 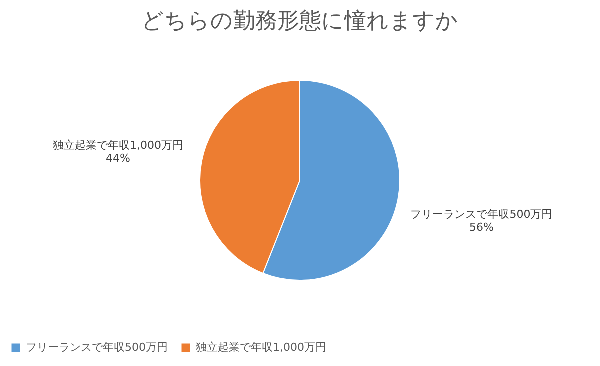 What do you see at coordinates (97, 347) in the screenshot?
I see `legend-label: フリーランスで年収500万円` at bounding box center [97, 347].